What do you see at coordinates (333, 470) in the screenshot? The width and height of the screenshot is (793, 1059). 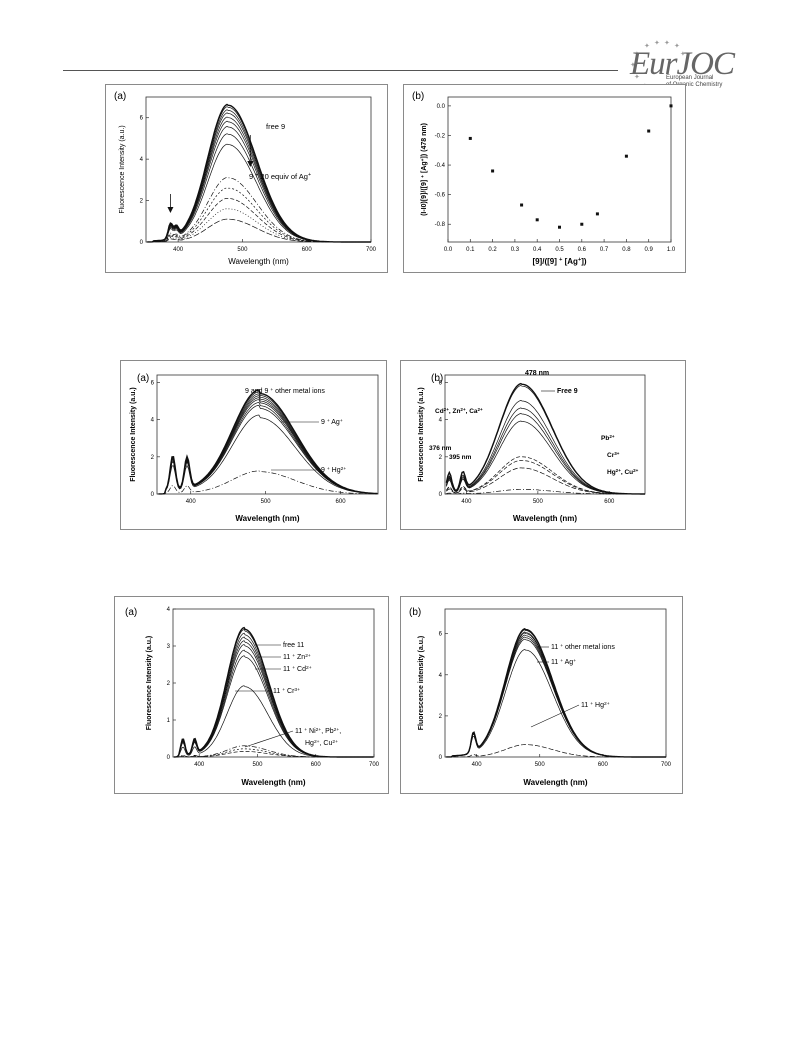 I see `annotation-label: 9 + Hg2+` at bounding box center [333, 470].